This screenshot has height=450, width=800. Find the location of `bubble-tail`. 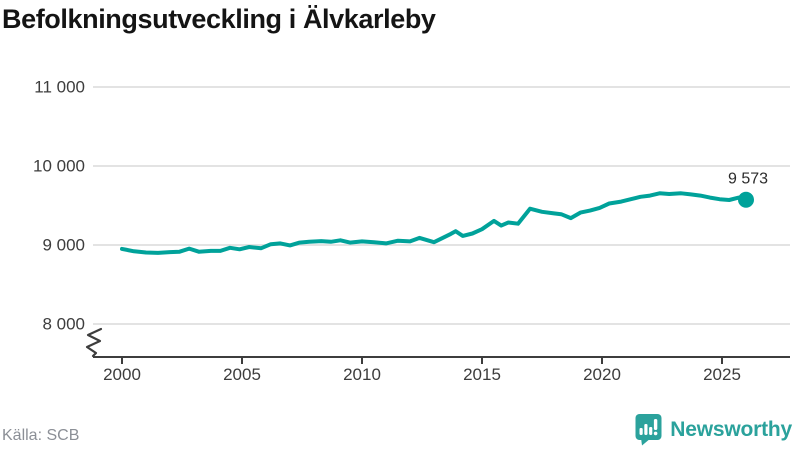

bubble-tail is located at coordinates (646, 442).